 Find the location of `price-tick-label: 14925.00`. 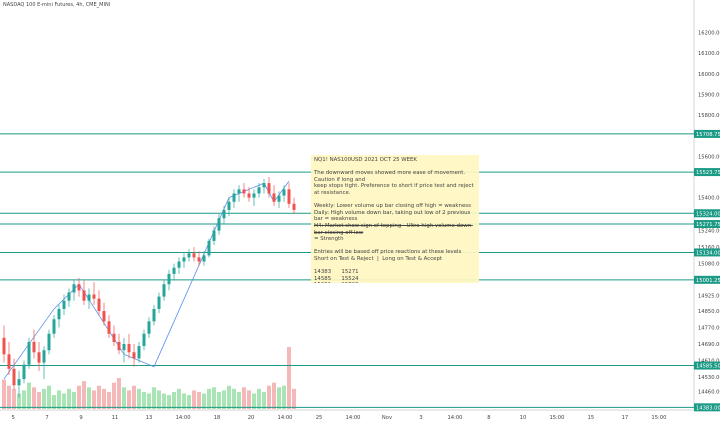

price-tick-label: 14925.00 is located at coordinates (709, 297).